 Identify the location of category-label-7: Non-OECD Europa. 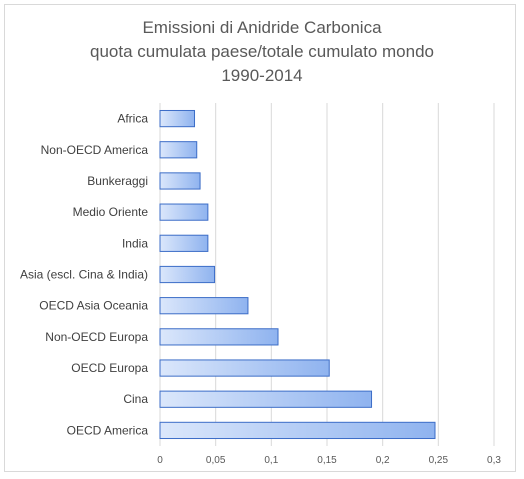
(96, 337).